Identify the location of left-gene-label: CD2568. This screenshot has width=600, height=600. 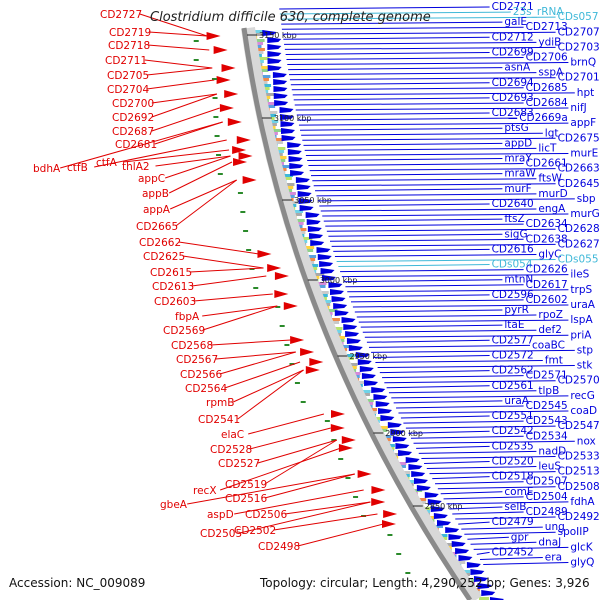
(192, 346).